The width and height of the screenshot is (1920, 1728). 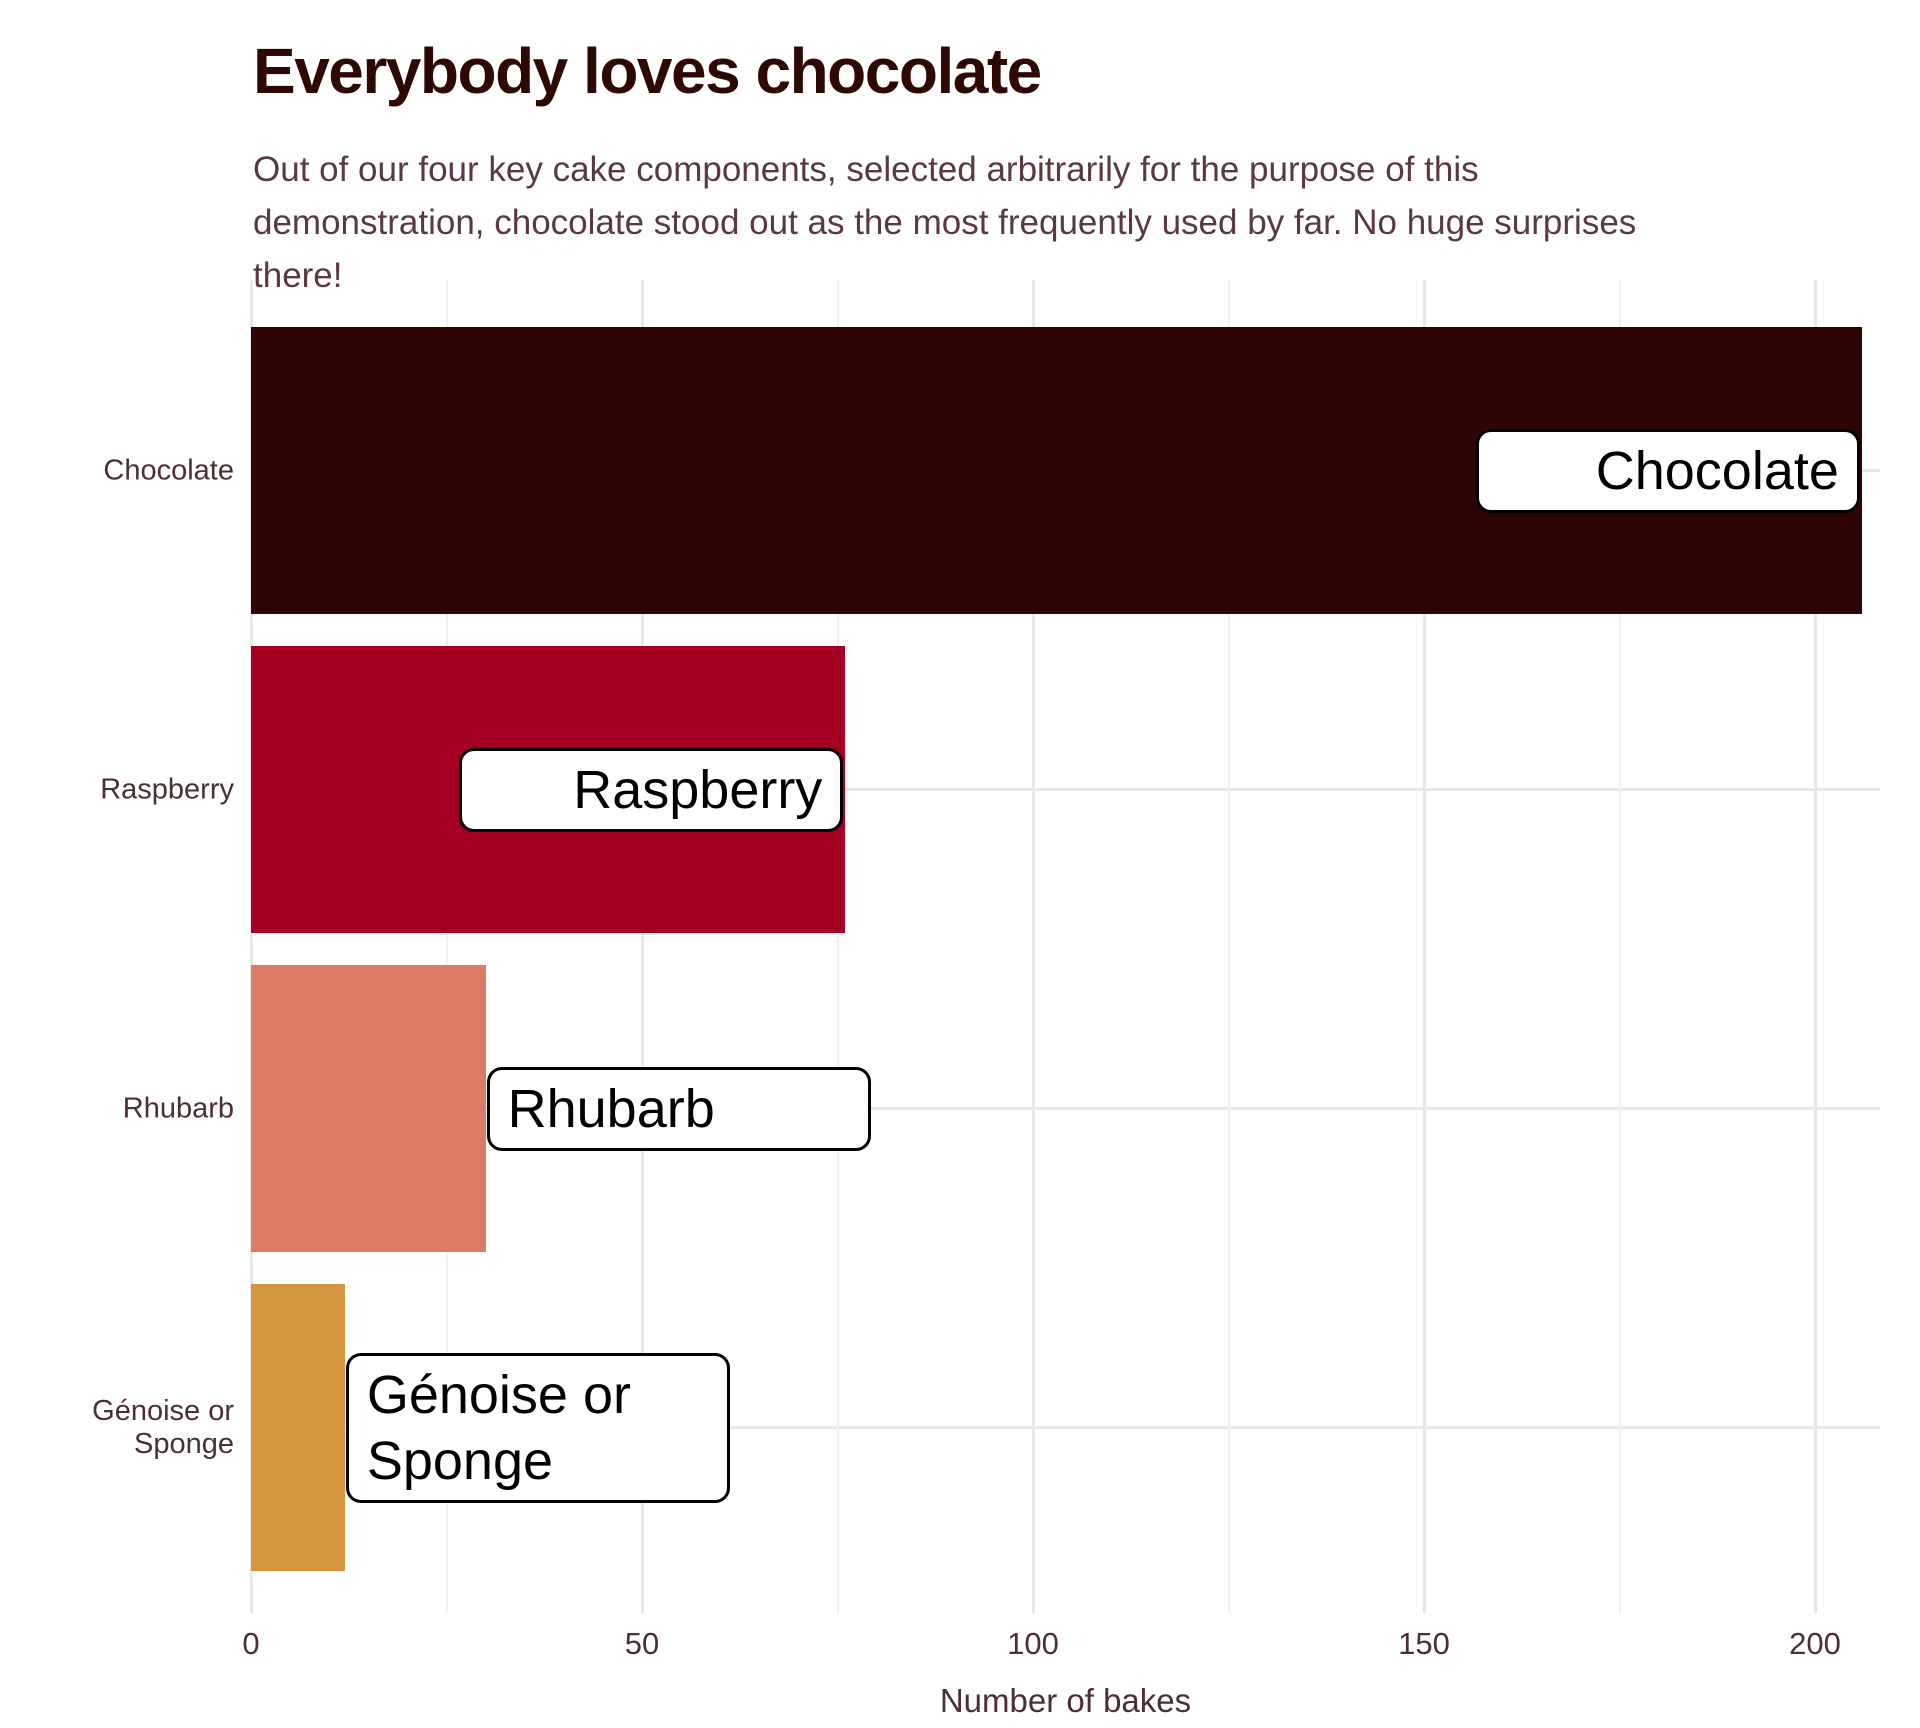 I want to click on bar-label-raspberry: Raspberry, so click(x=651, y=789).